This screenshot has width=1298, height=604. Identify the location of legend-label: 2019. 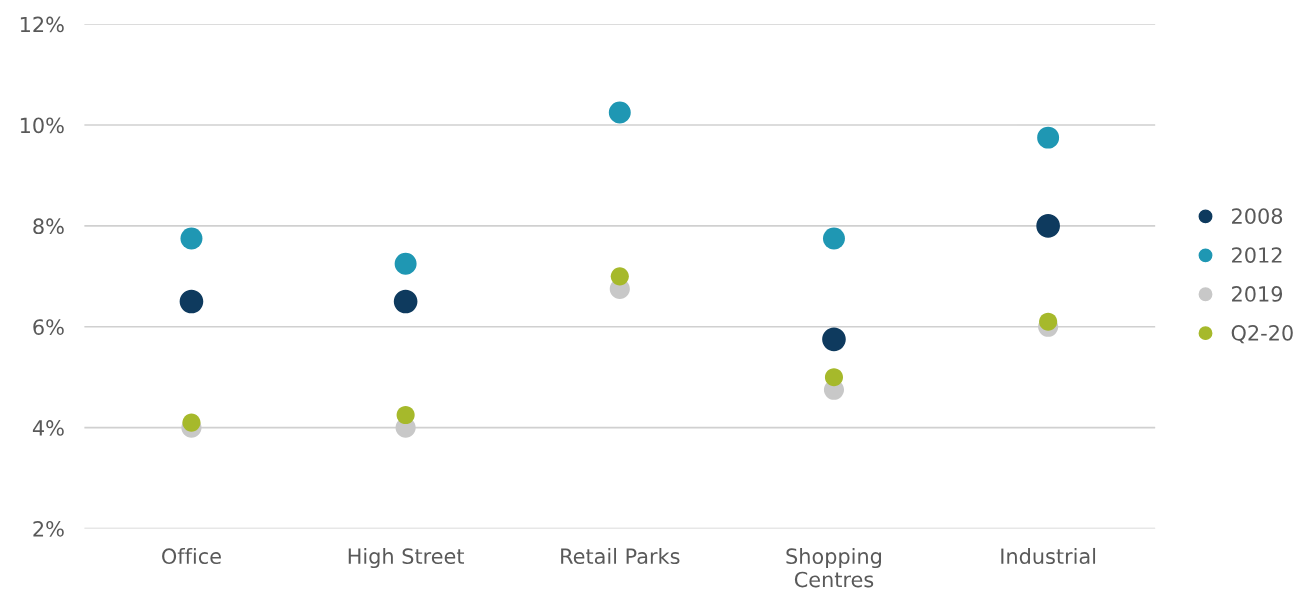
(1257, 294).